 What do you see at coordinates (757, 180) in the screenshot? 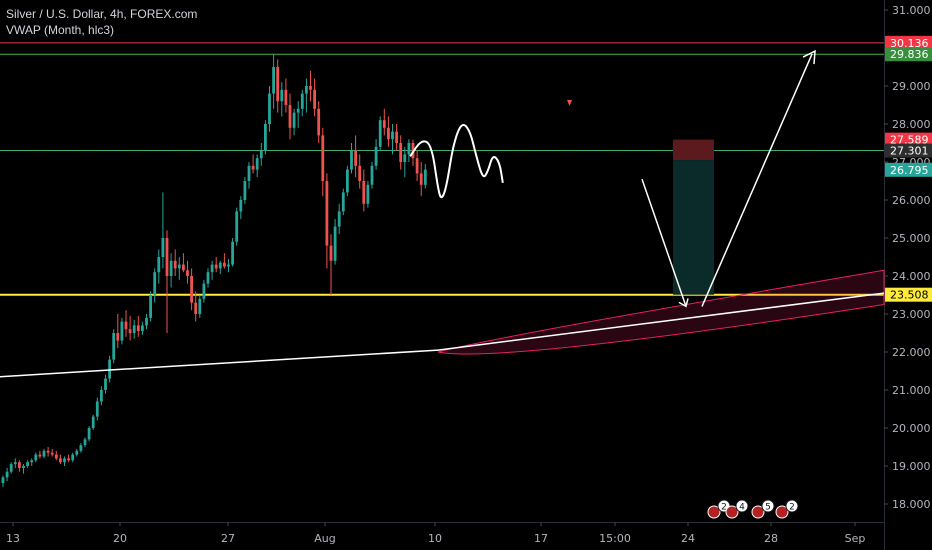
I see `forecast-up-leg` at bounding box center [757, 180].